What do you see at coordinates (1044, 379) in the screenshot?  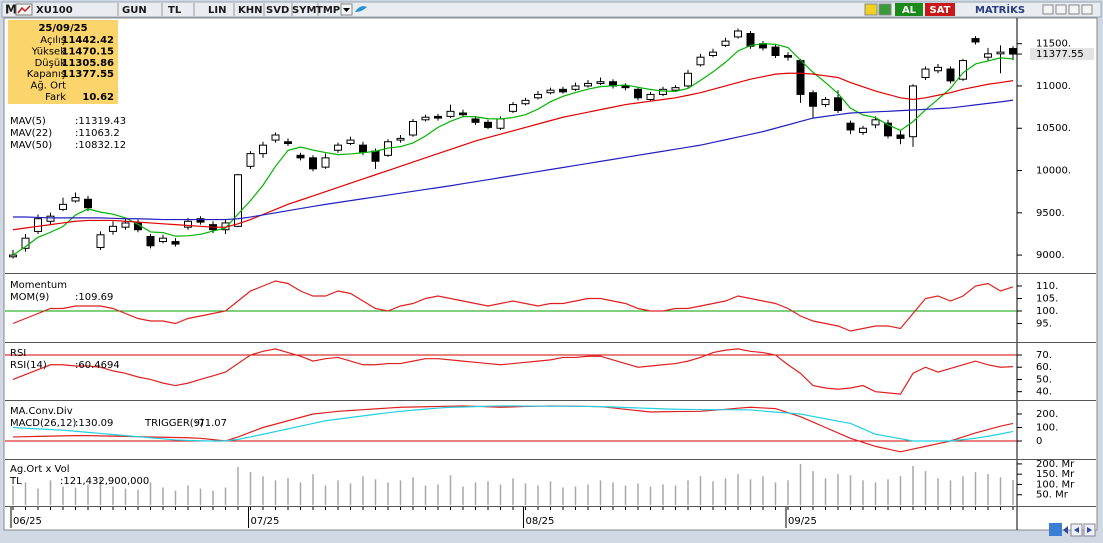 I see `y-tick-label: 50.` at bounding box center [1044, 379].